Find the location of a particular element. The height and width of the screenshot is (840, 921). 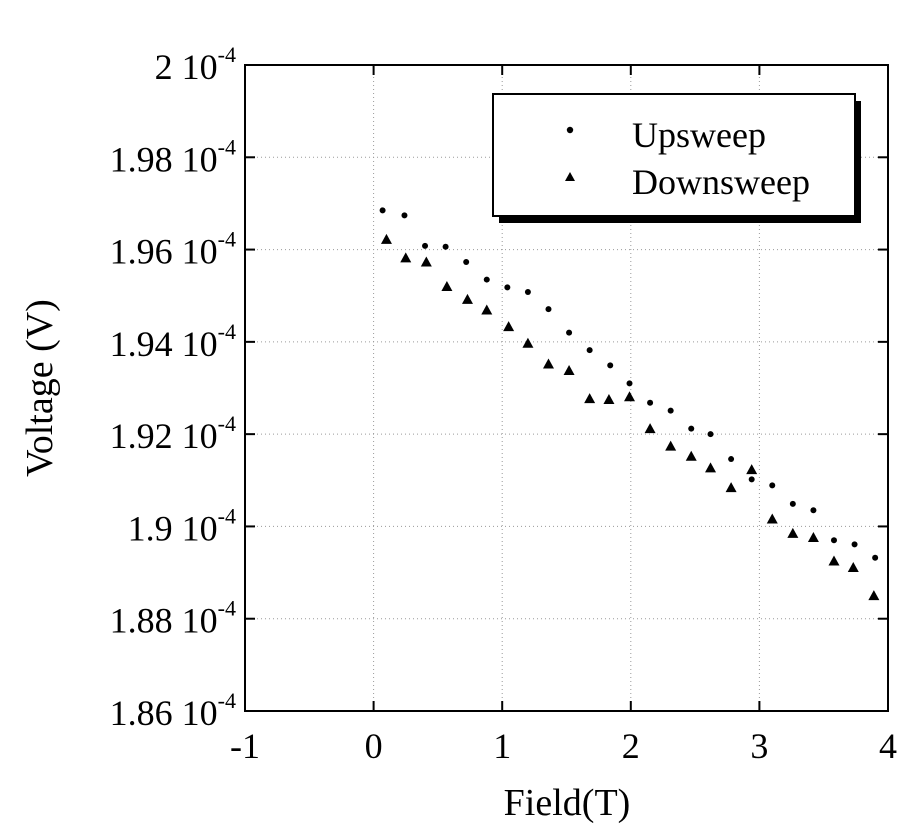

y-tick-label: 1.88 10-4 is located at coordinates (173, 618).